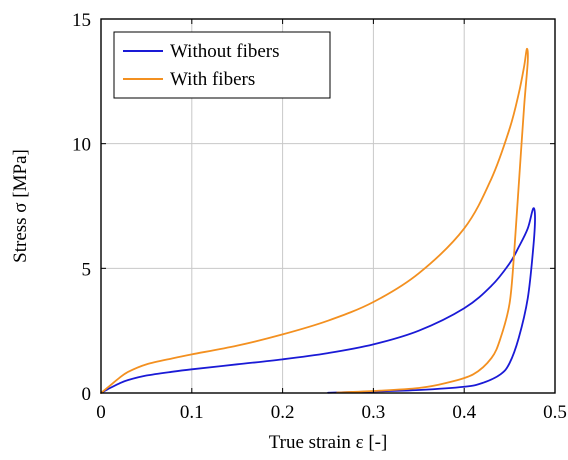  Describe the element at coordinates (225, 51) in the screenshot. I see `legend-label-without-fibers: Without fibers` at that location.